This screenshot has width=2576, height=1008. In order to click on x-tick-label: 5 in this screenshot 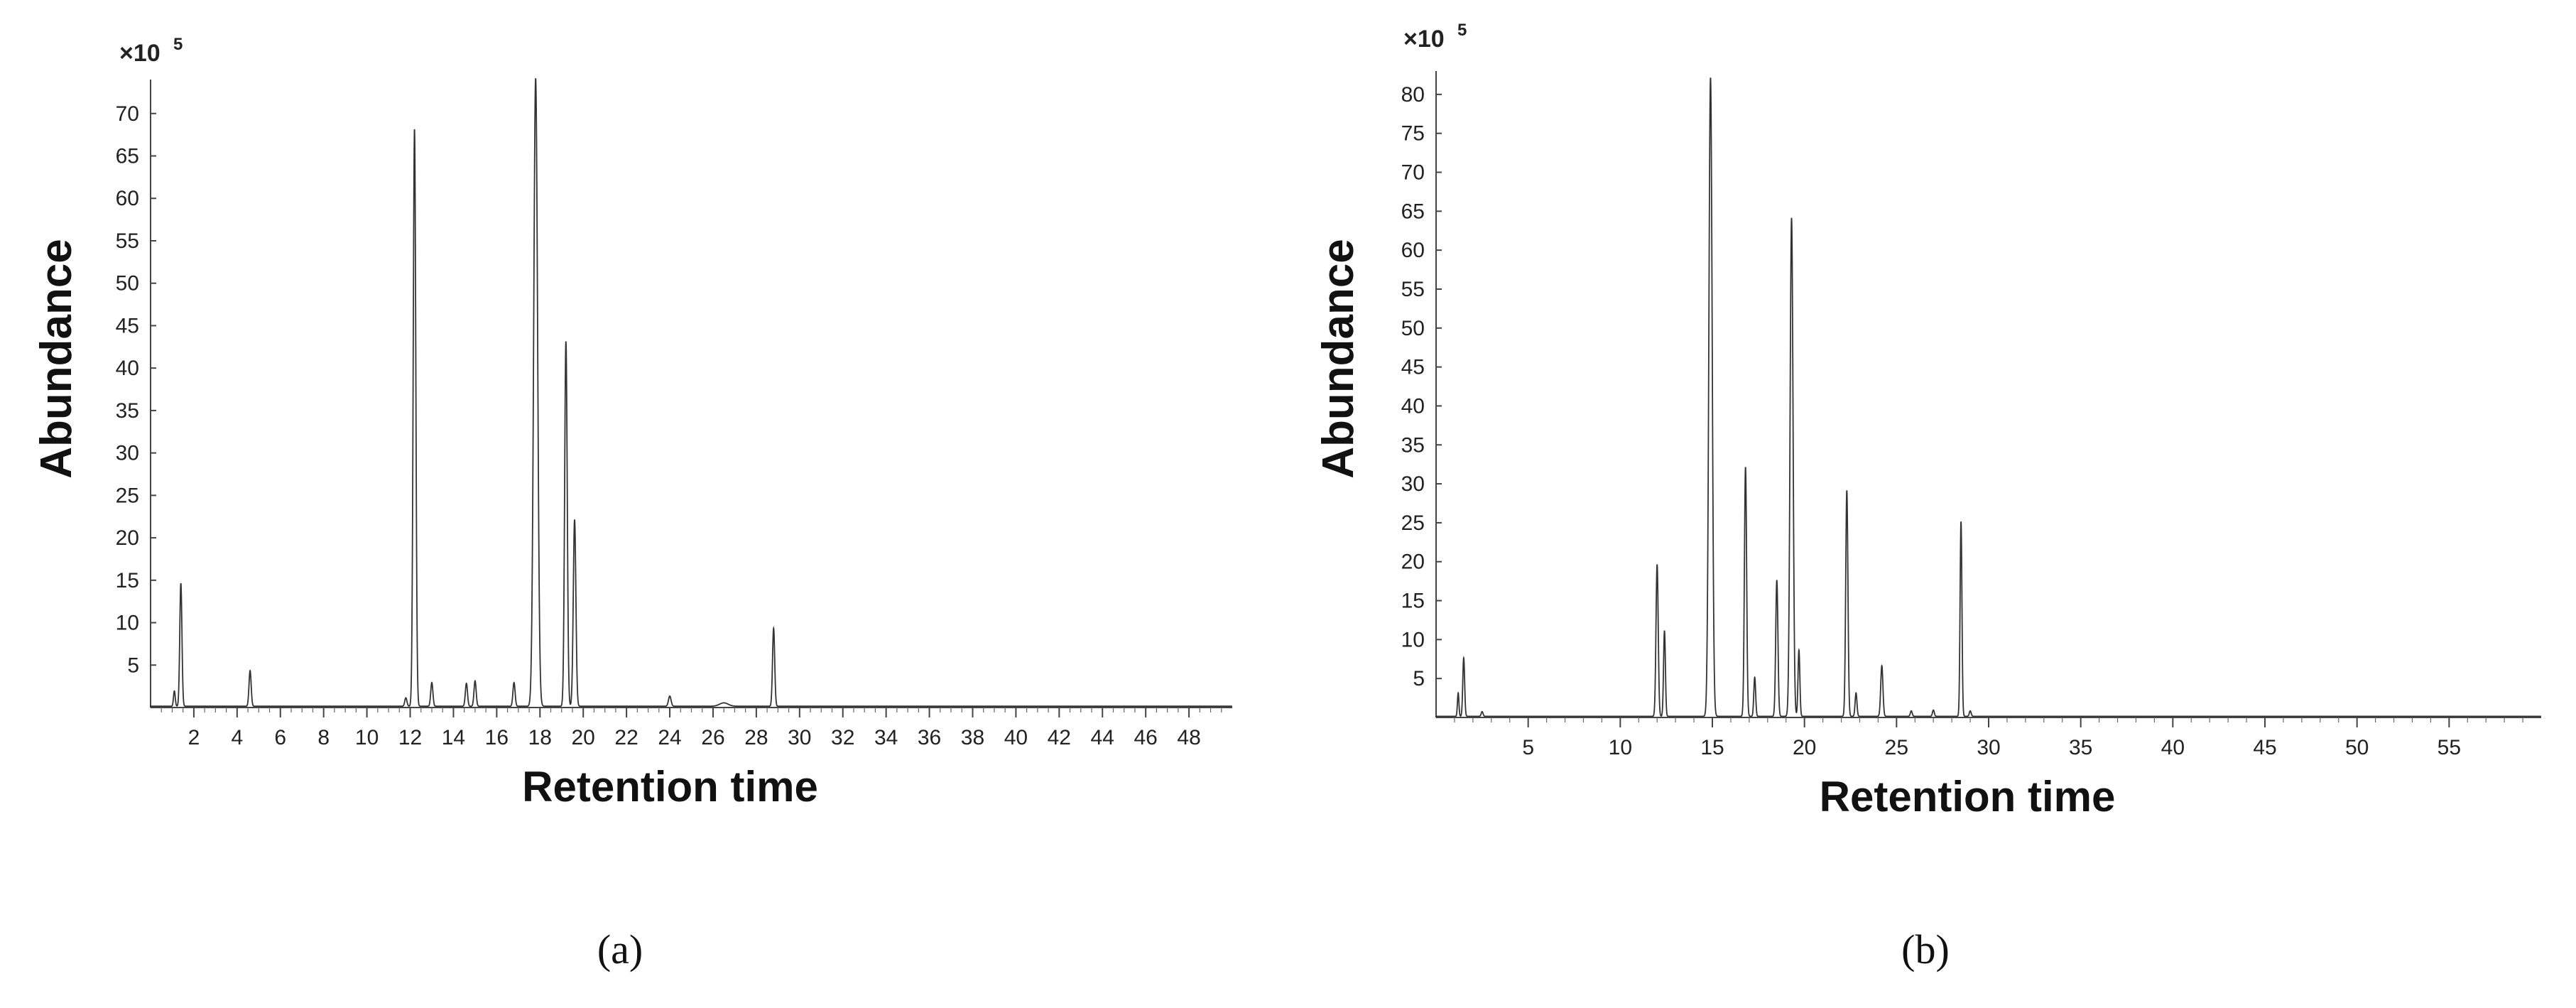, I will do `click(1528, 748)`.